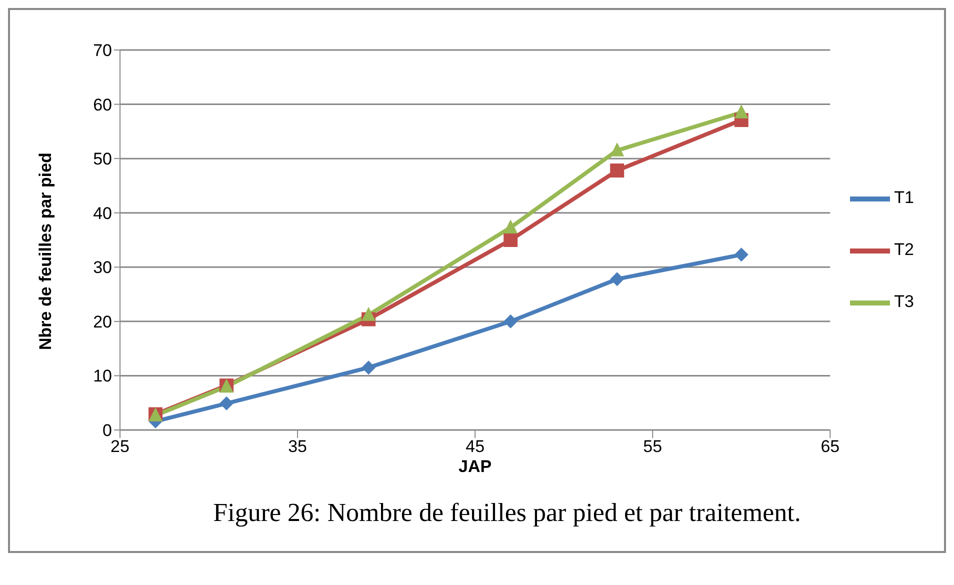 This screenshot has height=585, width=954. What do you see at coordinates (904, 301) in the screenshot?
I see `legend-label: T3` at bounding box center [904, 301].